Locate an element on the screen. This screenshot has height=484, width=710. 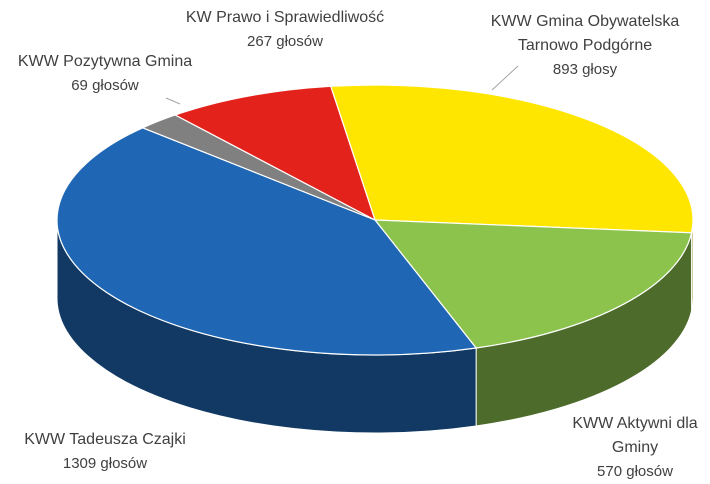
value-label: 893 głosy is located at coordinates (585, 69).